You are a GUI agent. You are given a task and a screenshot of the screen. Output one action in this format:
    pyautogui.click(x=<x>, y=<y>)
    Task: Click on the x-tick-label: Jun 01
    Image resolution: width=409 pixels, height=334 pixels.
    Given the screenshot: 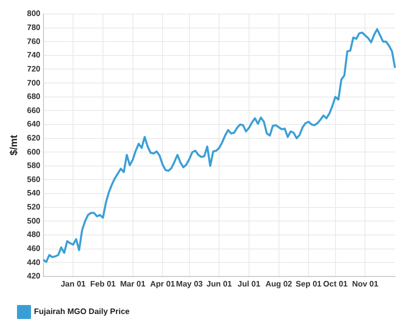 What is the action you would take?
    pyautogui.click(x=219, y=283)
    